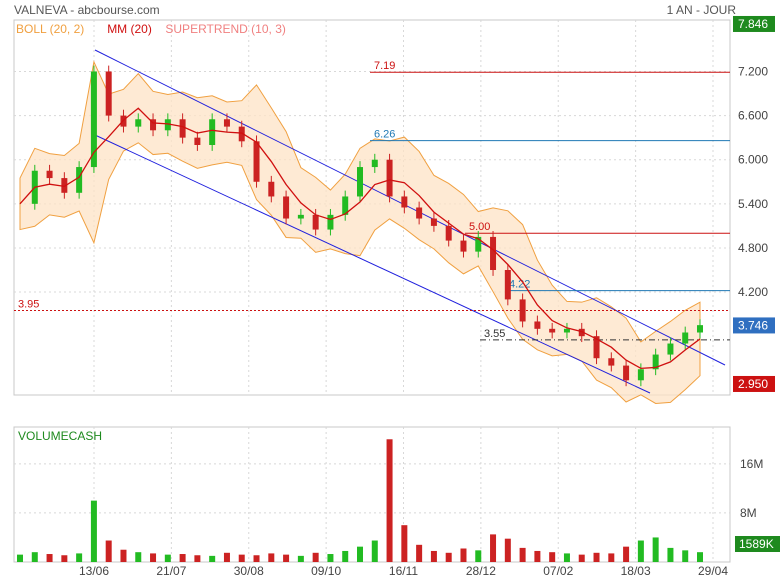 Image resolution: width=784 pixels, height=580 pixels. Describe the element at coordinates (713, 571) in the screenshot. I see `x-tick-label: 29/04` at that location.